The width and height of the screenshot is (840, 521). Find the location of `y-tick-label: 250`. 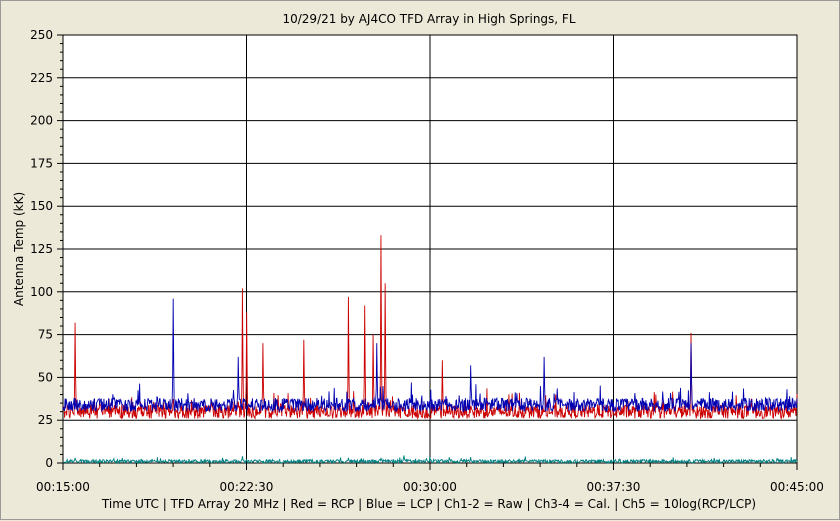

y-tick-label: 250 is located at coordinates (41, 35).